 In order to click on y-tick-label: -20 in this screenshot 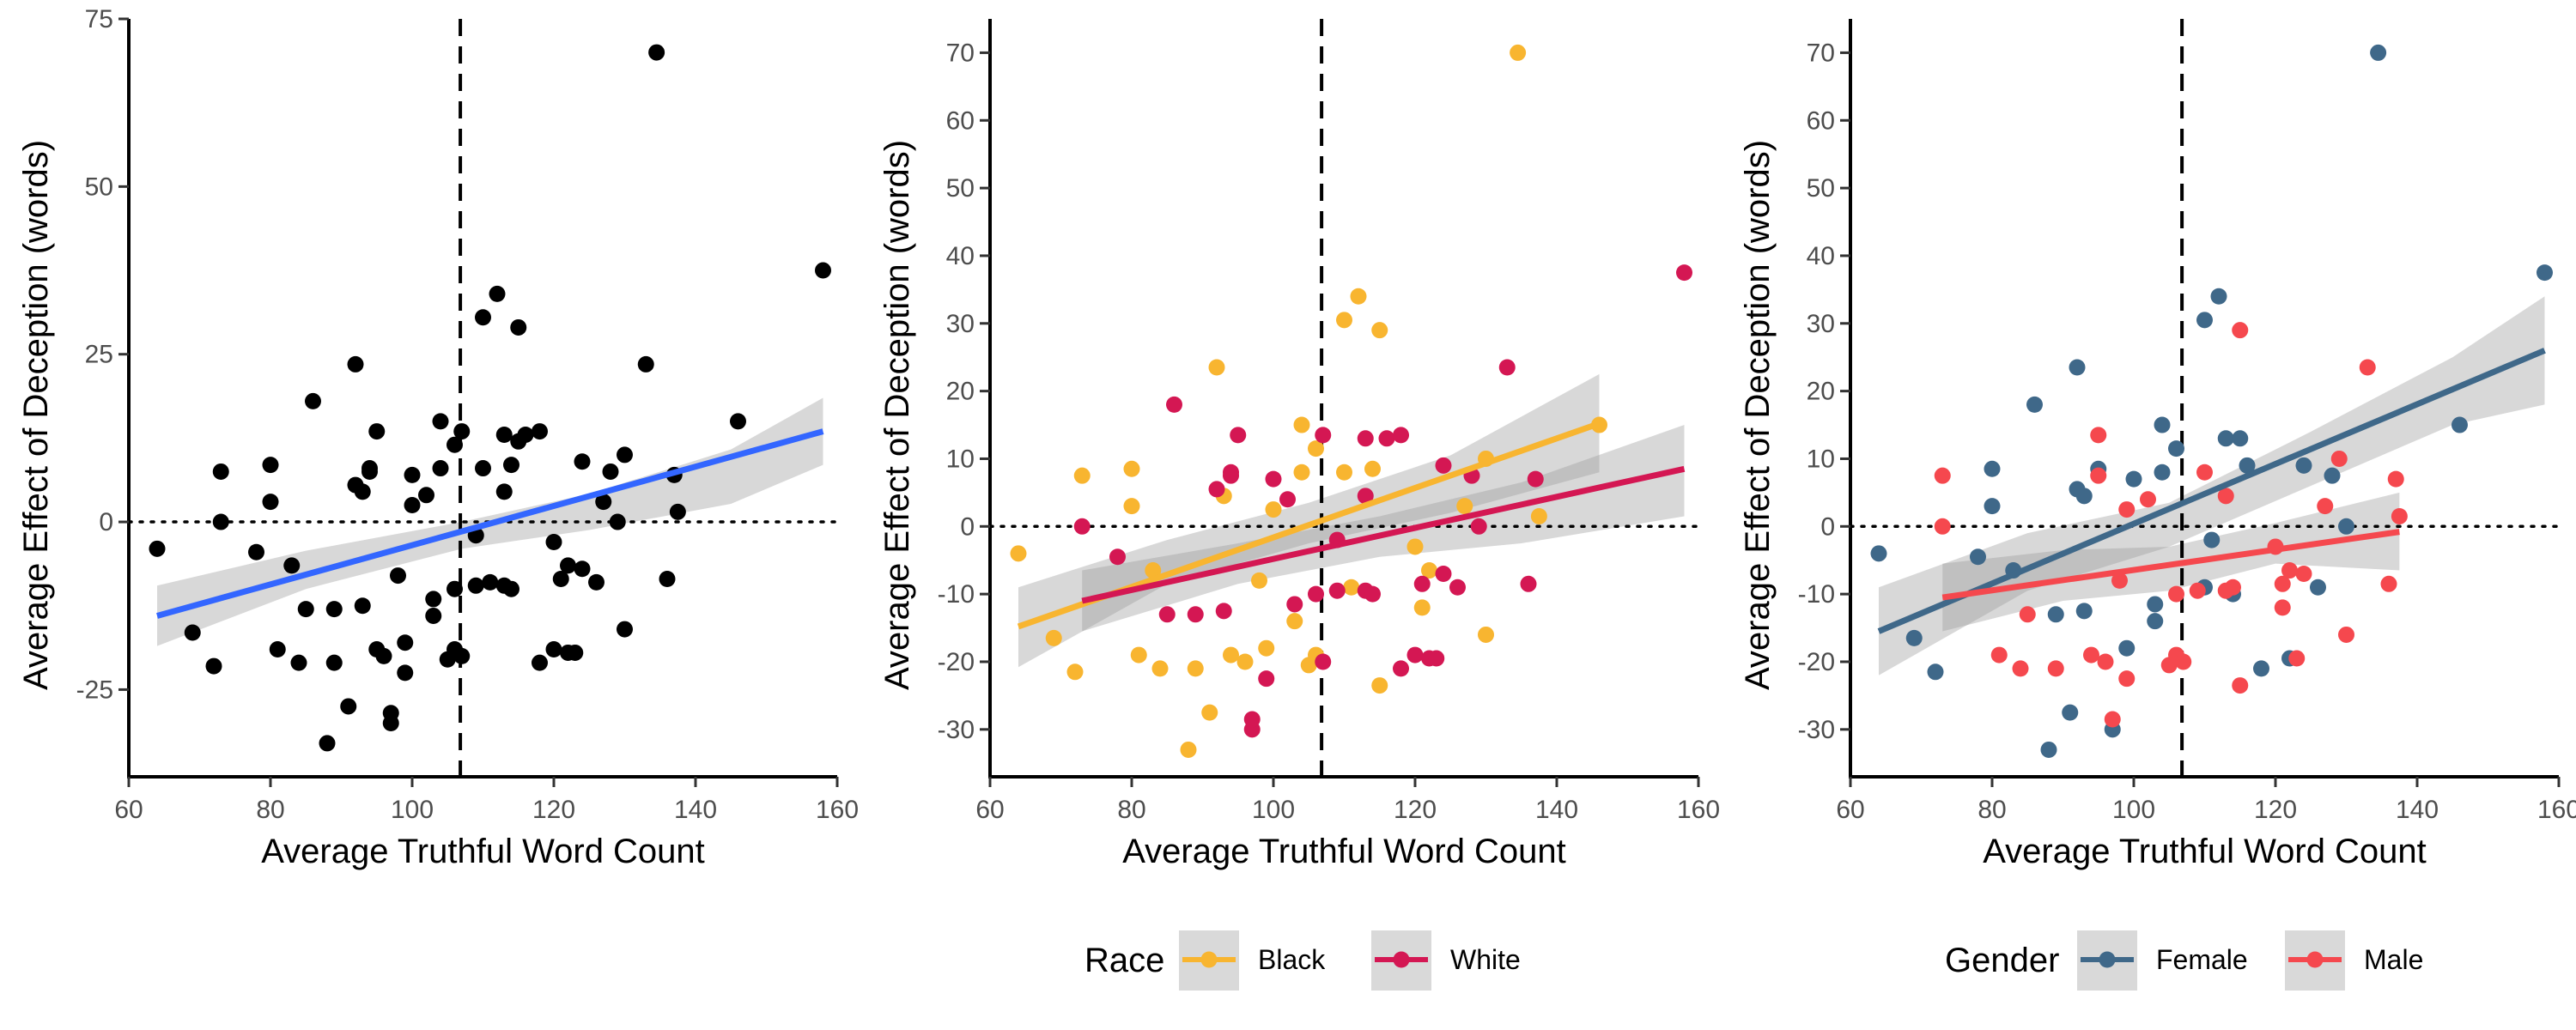, I will do `click(957, 662)`.